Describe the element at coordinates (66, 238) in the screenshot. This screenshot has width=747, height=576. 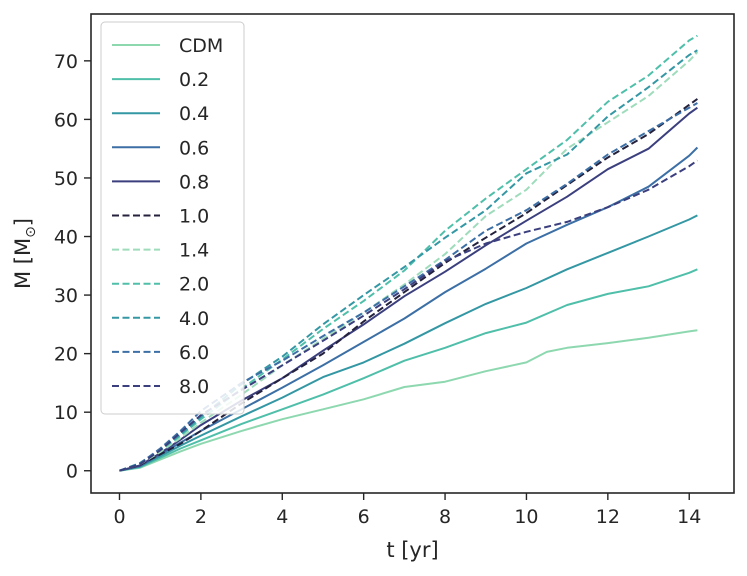
I see `y-tick-label: 40` at that location.